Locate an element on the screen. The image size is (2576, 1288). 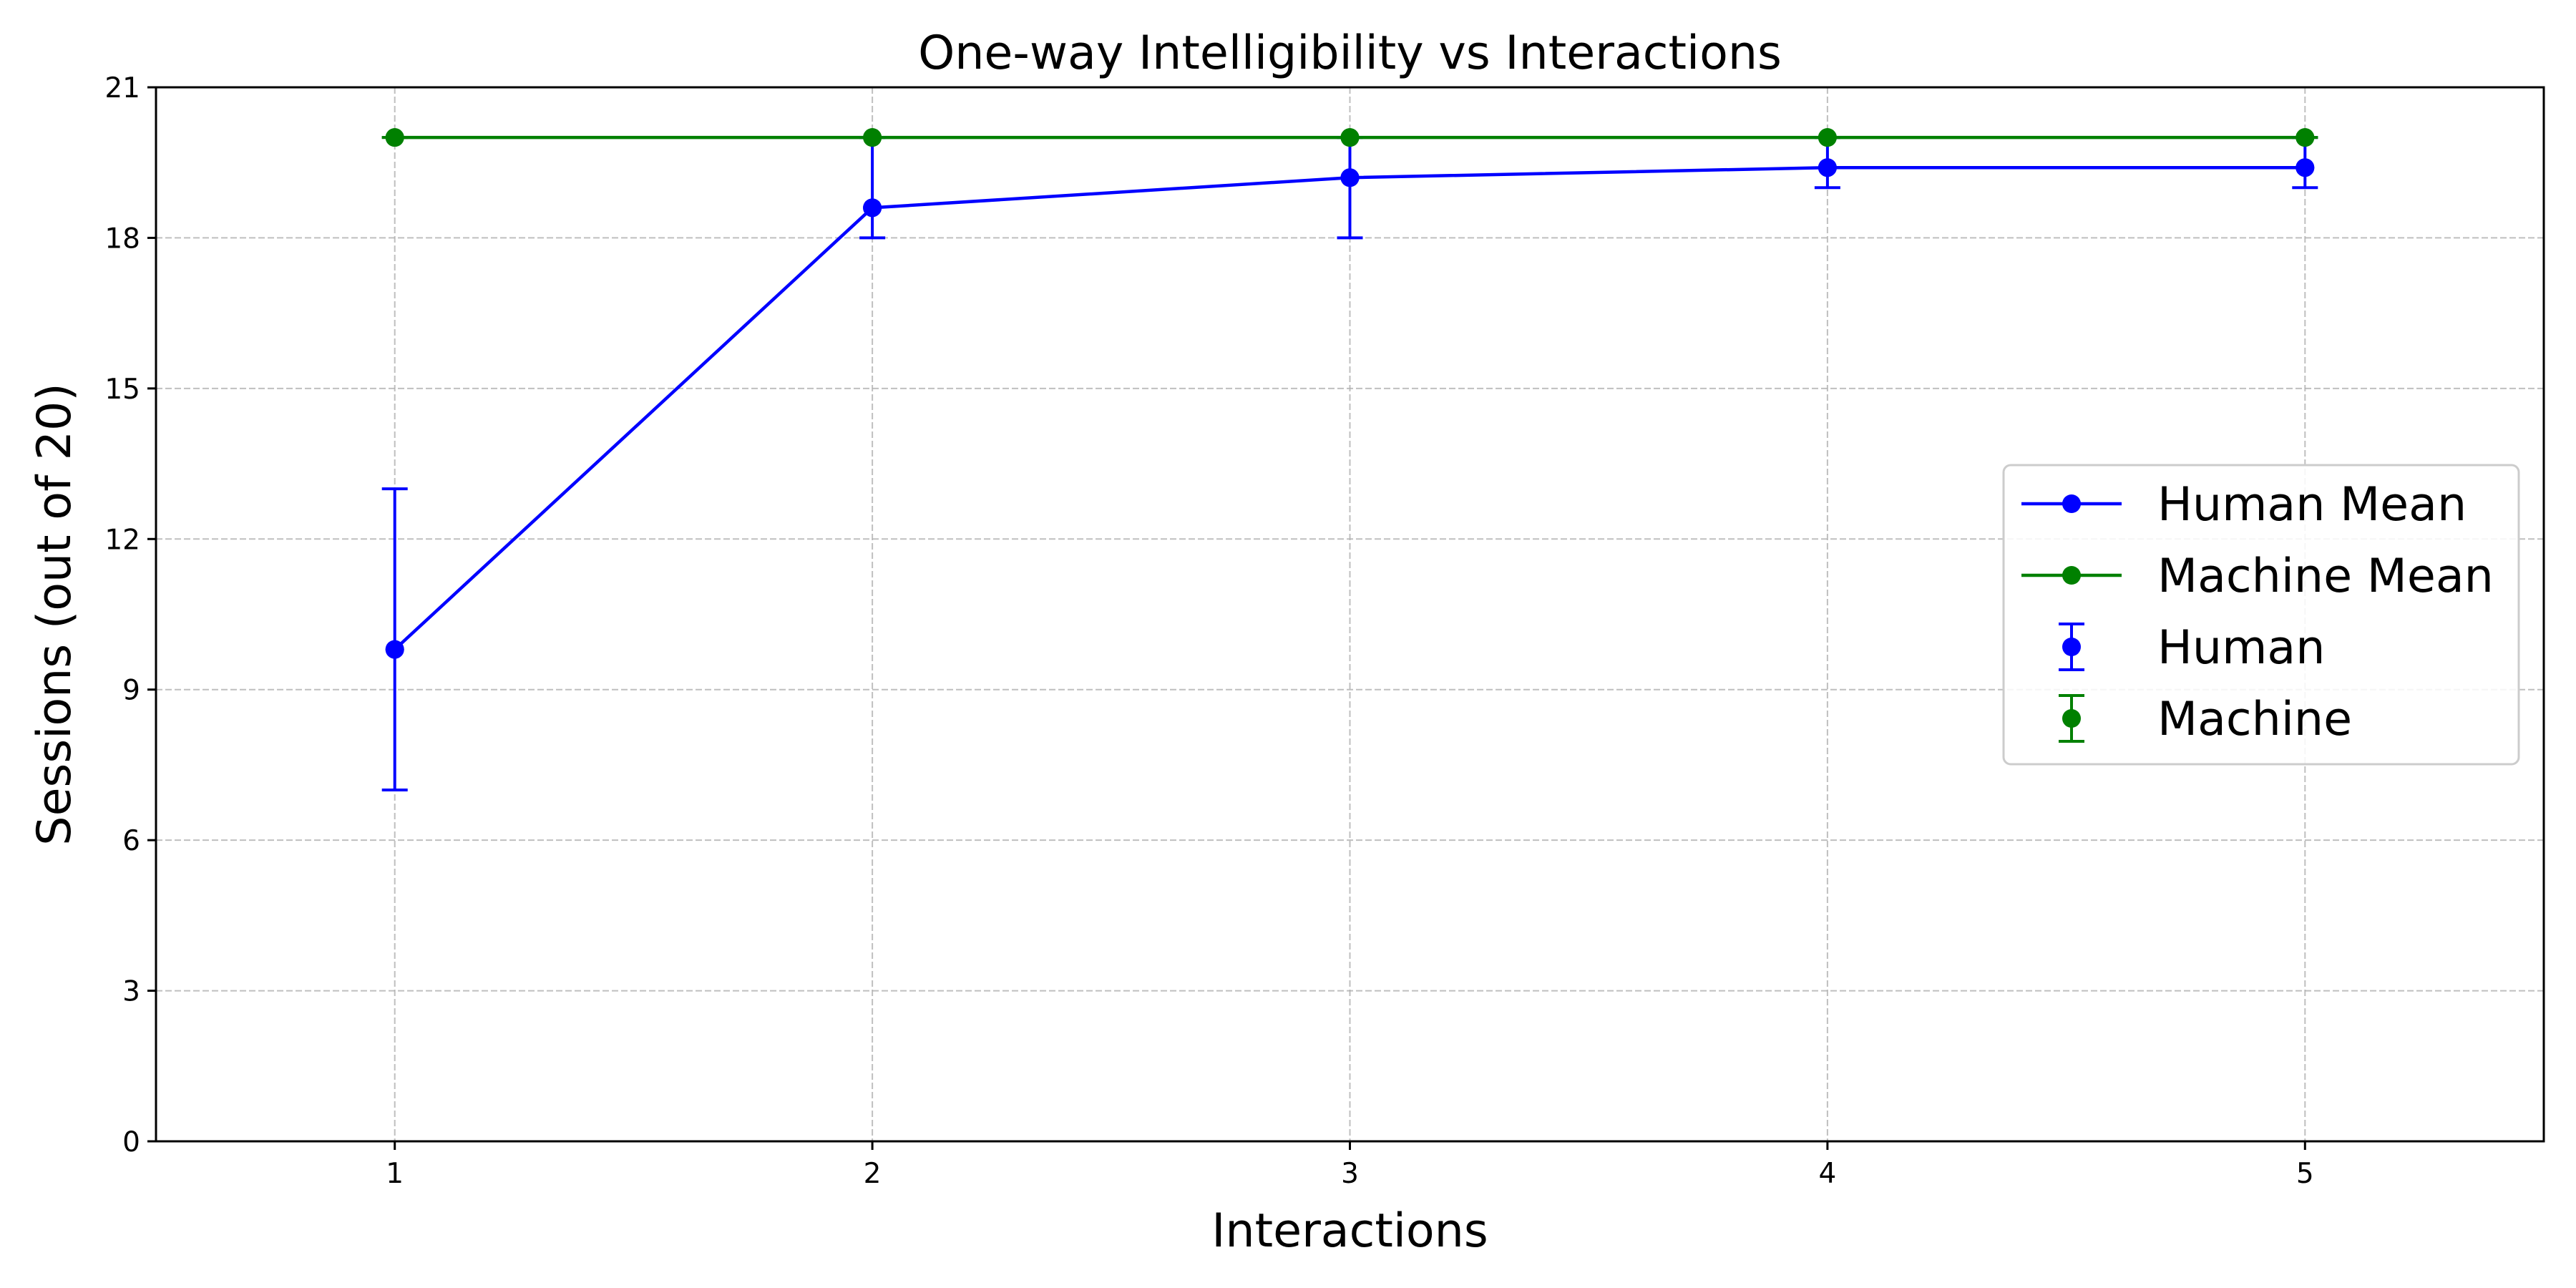
x-tick-label: 1 is located at coordinates (395, 1174).